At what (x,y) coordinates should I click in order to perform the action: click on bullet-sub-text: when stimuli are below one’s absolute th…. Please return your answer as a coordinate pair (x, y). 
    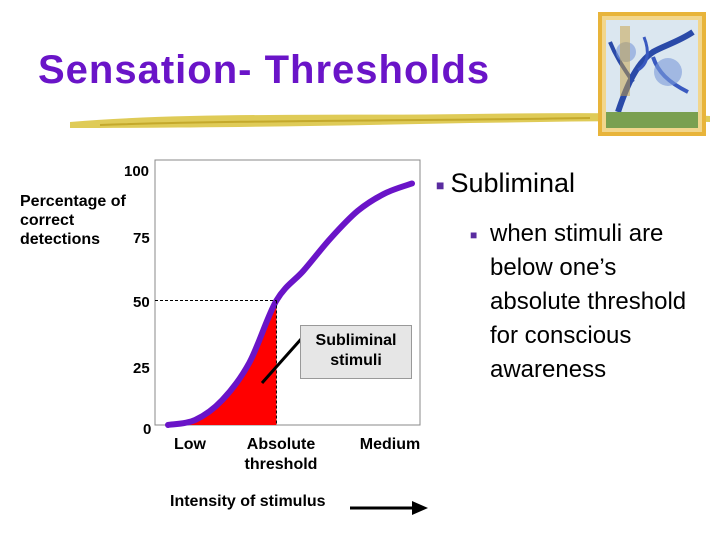
    Looking at the image, I should click on (588, 301).